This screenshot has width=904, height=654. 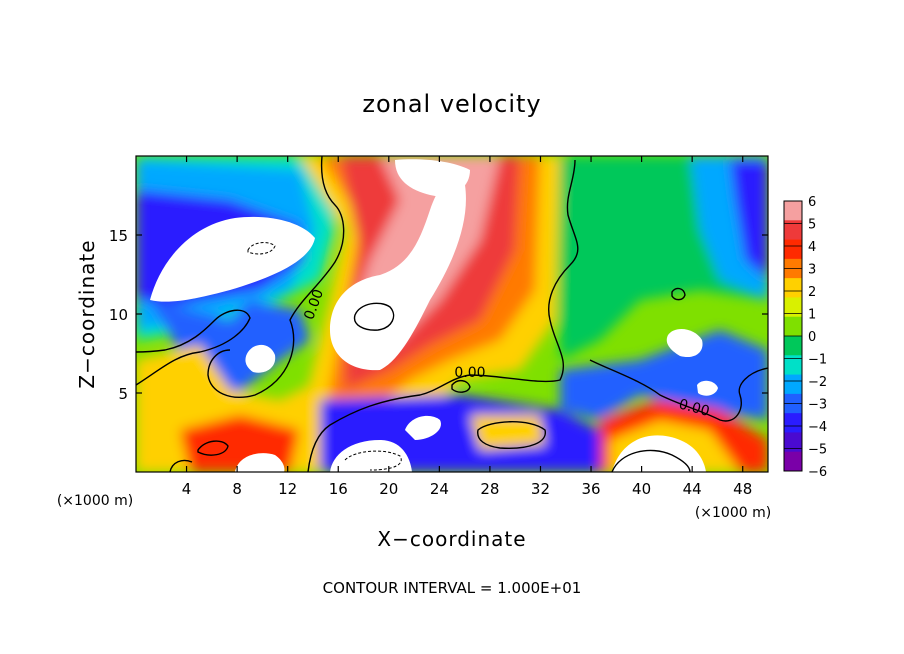 What do you see at coordinates (812, 337) in the screenshot?
I see `colorbar-label: 0` at bounding box center [812, 337].